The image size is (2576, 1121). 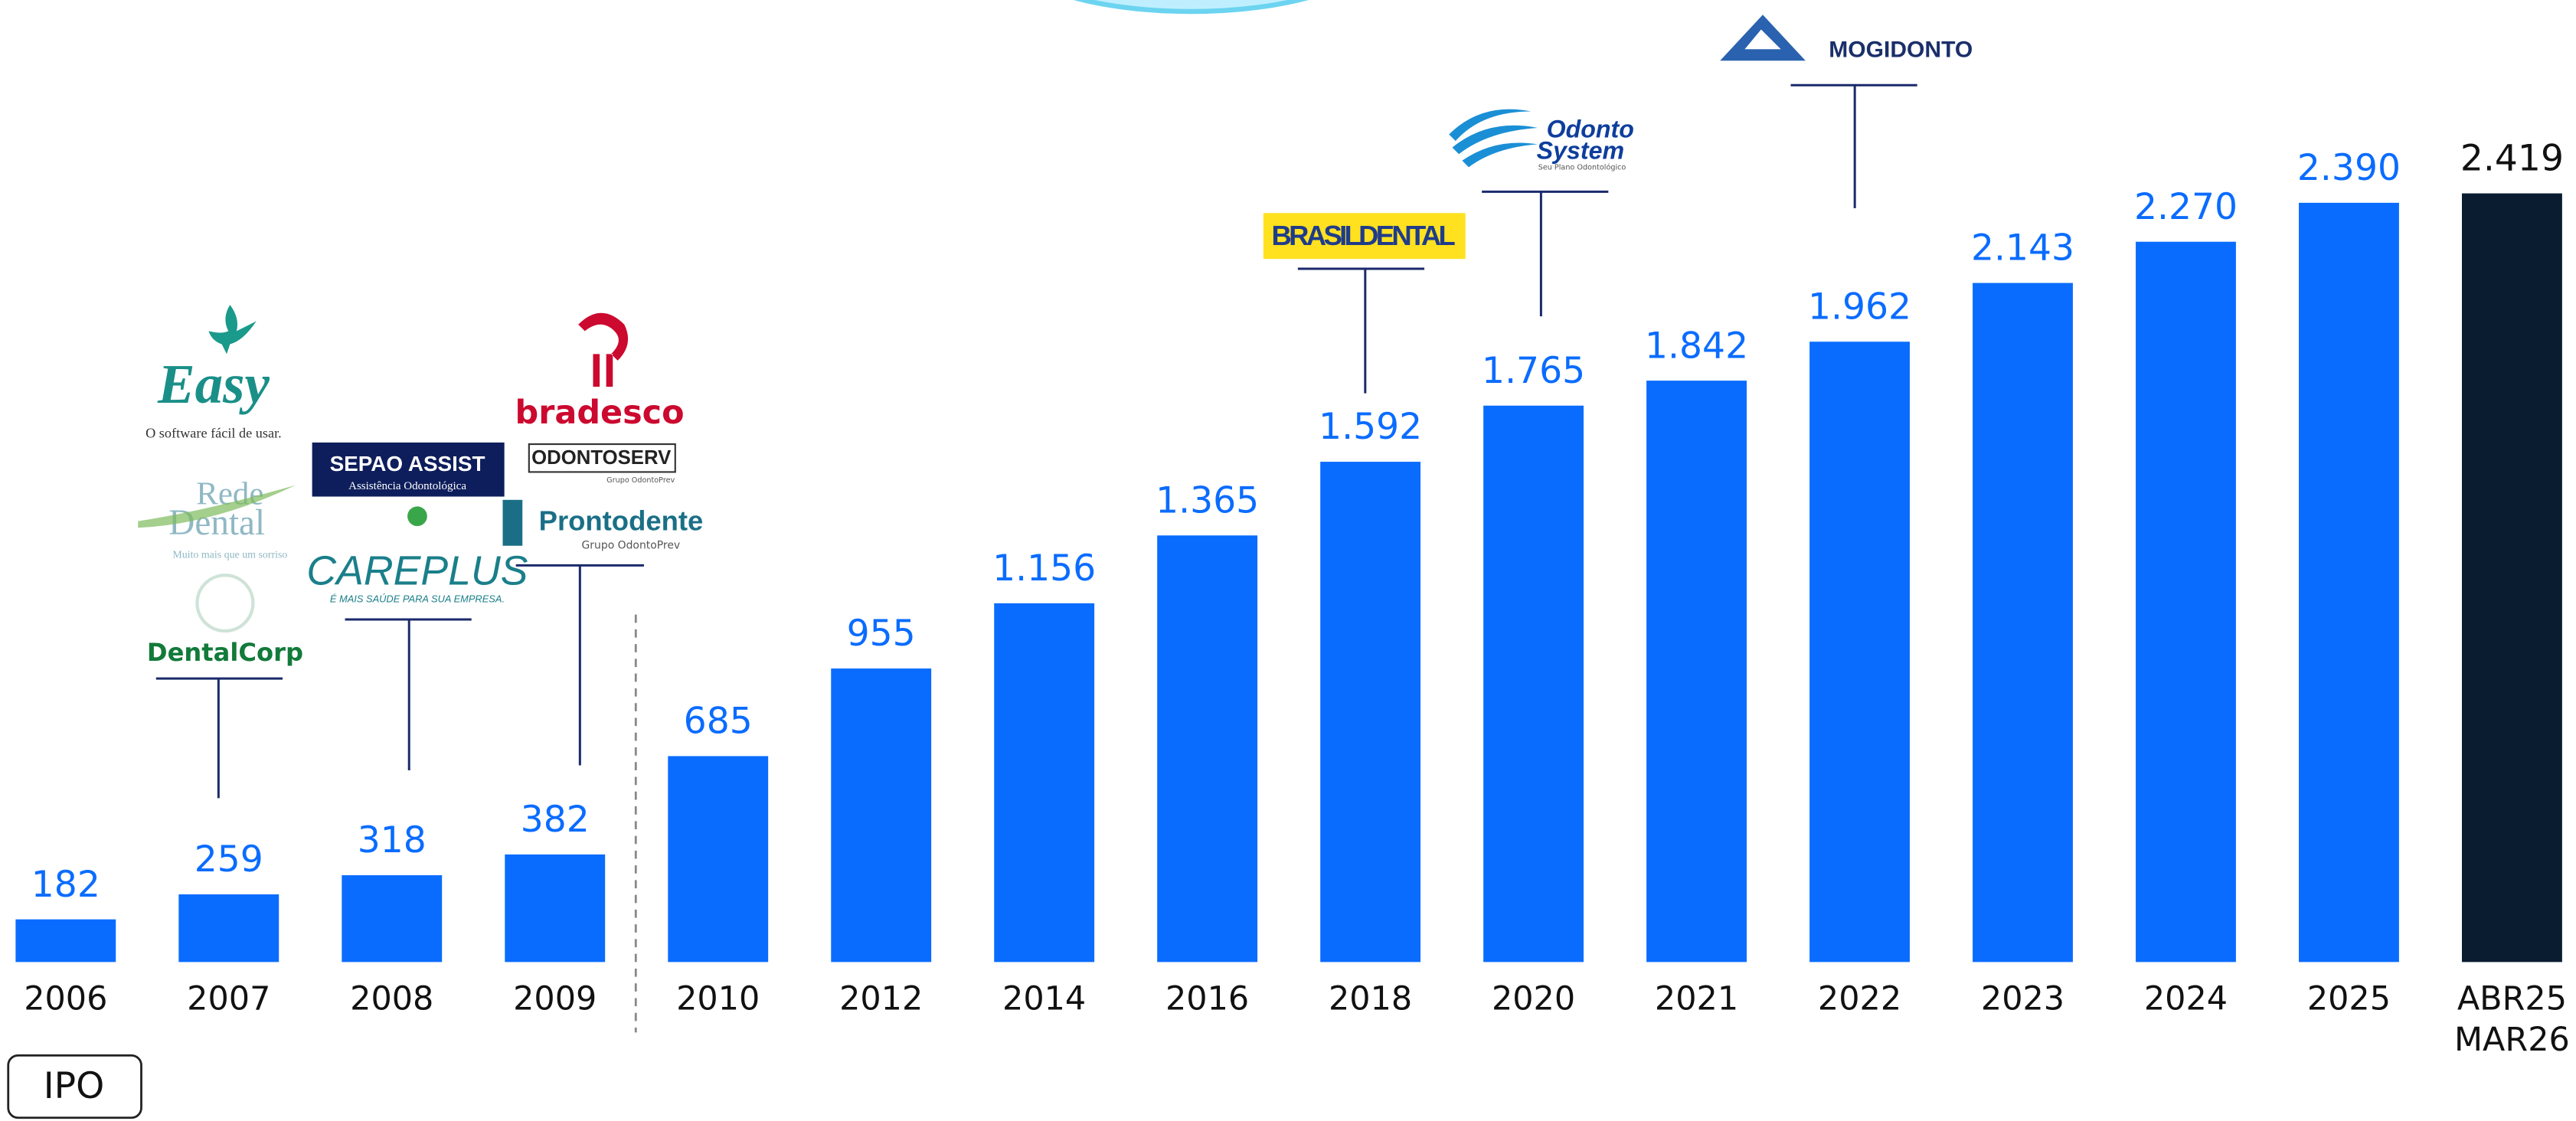 I want to click on logo-text: O software fácil de usar., so click(x=213, y=433).